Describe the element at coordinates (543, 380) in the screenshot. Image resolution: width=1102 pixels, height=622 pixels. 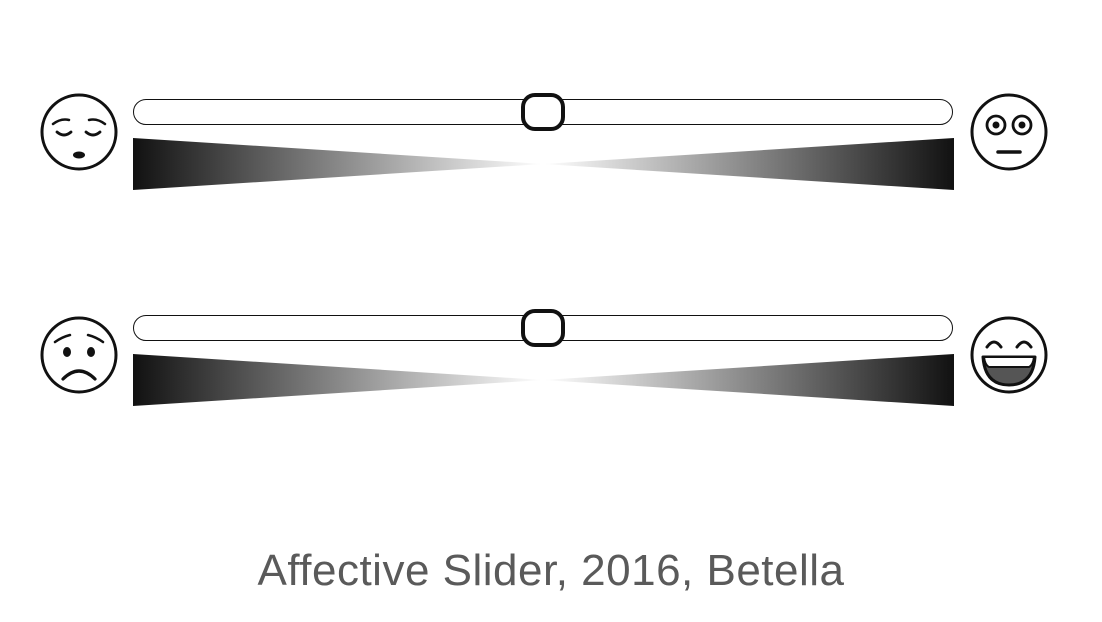
I see `valence-intensity-wedges` at that location.